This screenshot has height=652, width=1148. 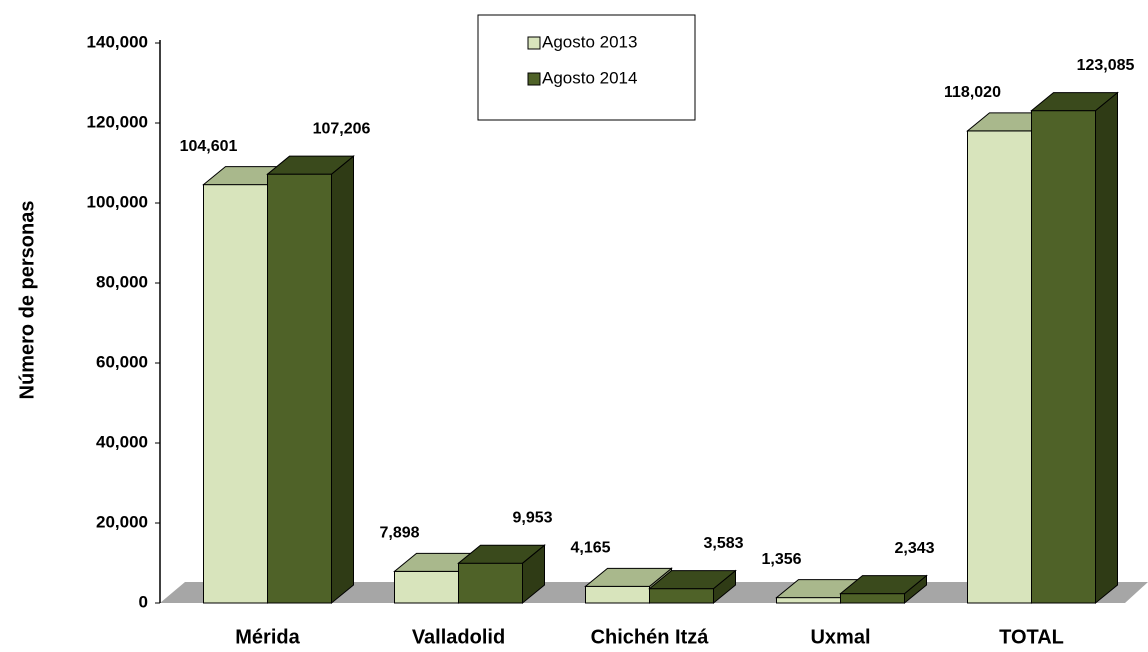 What do you see at coordinates (972, 92) in the screenshot?
I see `data-label: 118,020` at bounding box center [972, 92].